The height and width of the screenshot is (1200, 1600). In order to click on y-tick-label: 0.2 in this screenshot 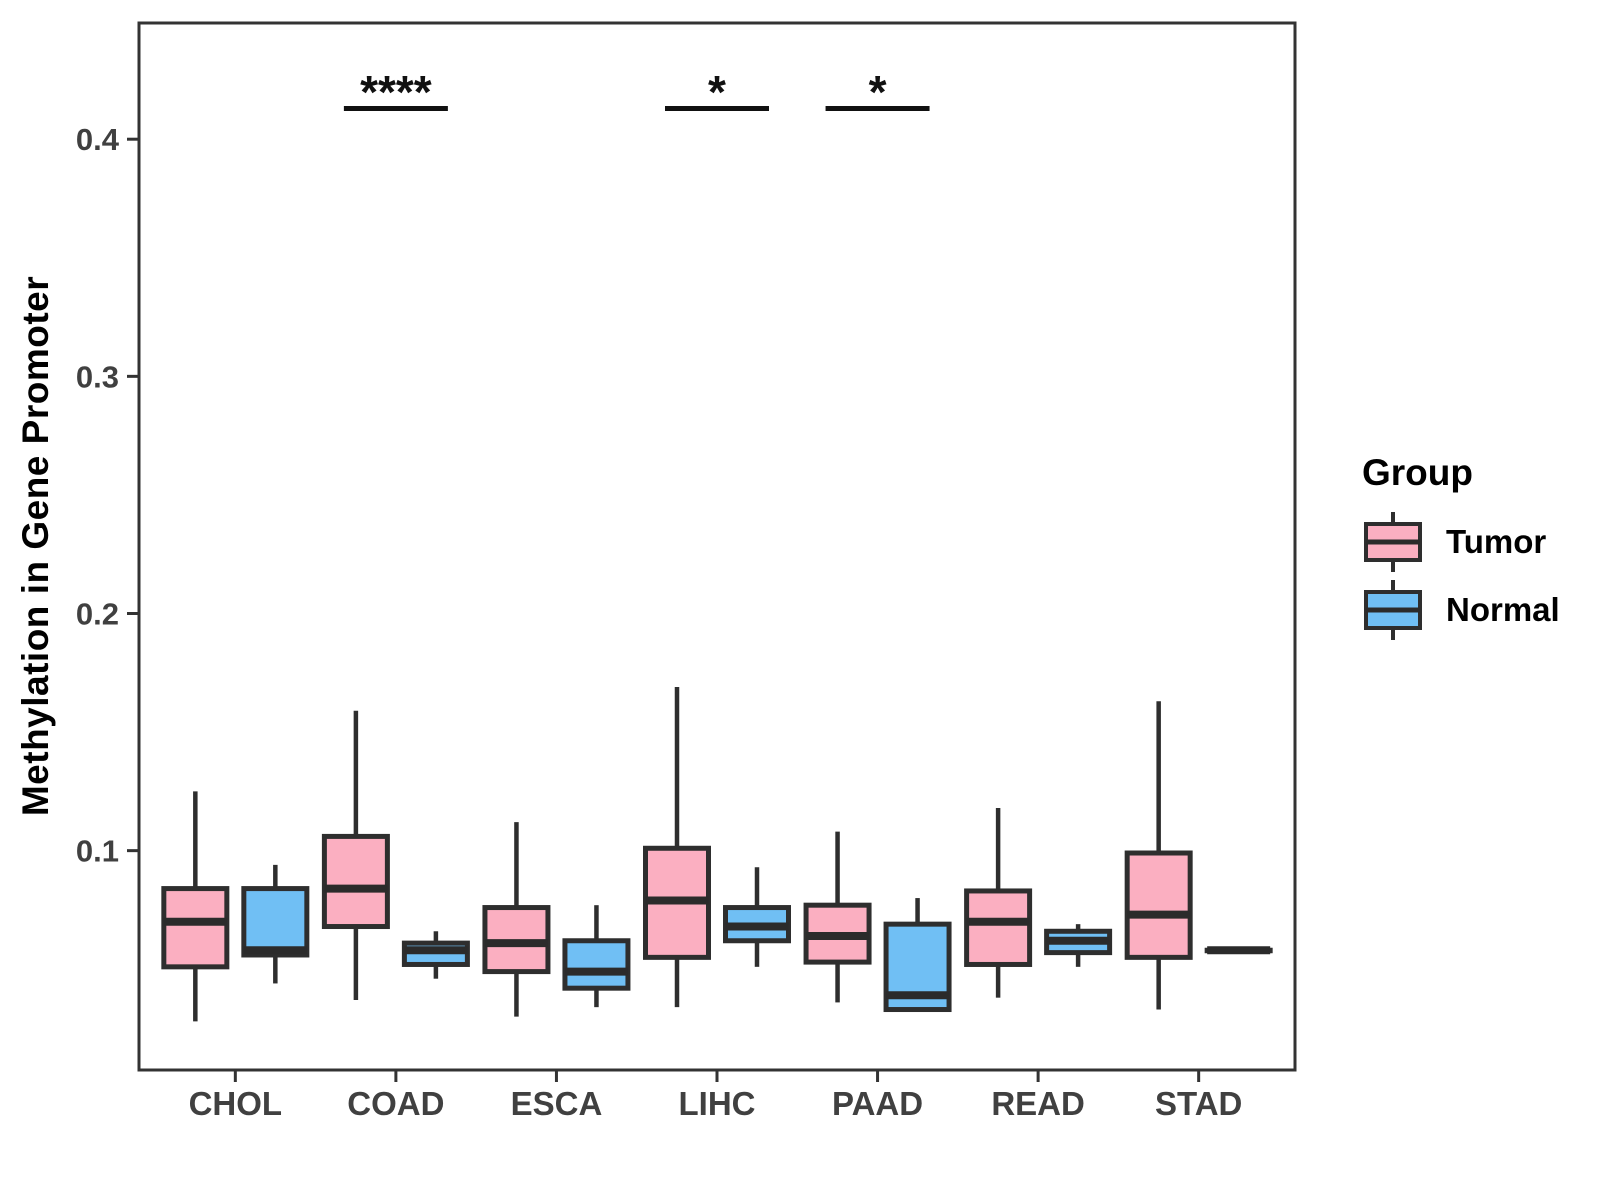, I will do `click(97, 613)`.